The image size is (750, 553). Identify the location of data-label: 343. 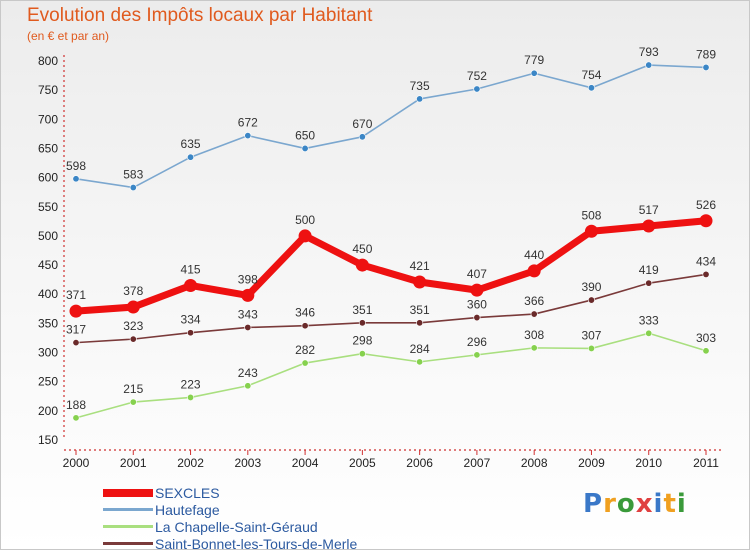
(248, 314).